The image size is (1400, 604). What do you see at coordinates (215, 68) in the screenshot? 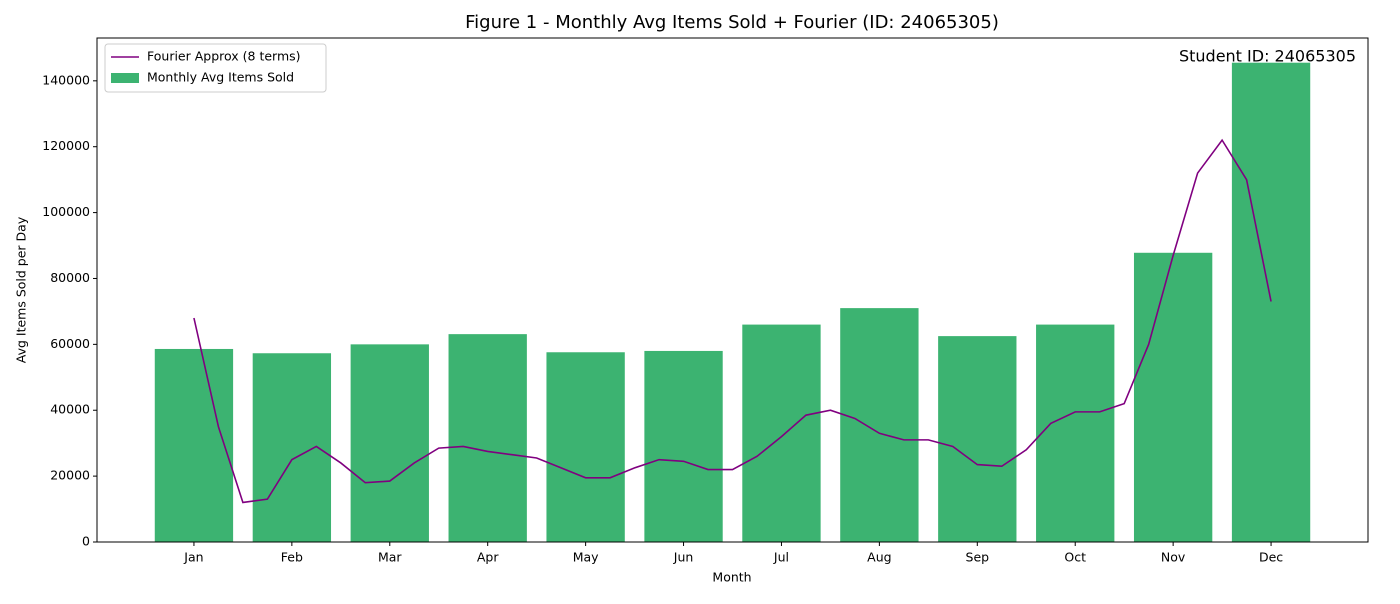
I see `legend-box` at bounding box center [215, 68].